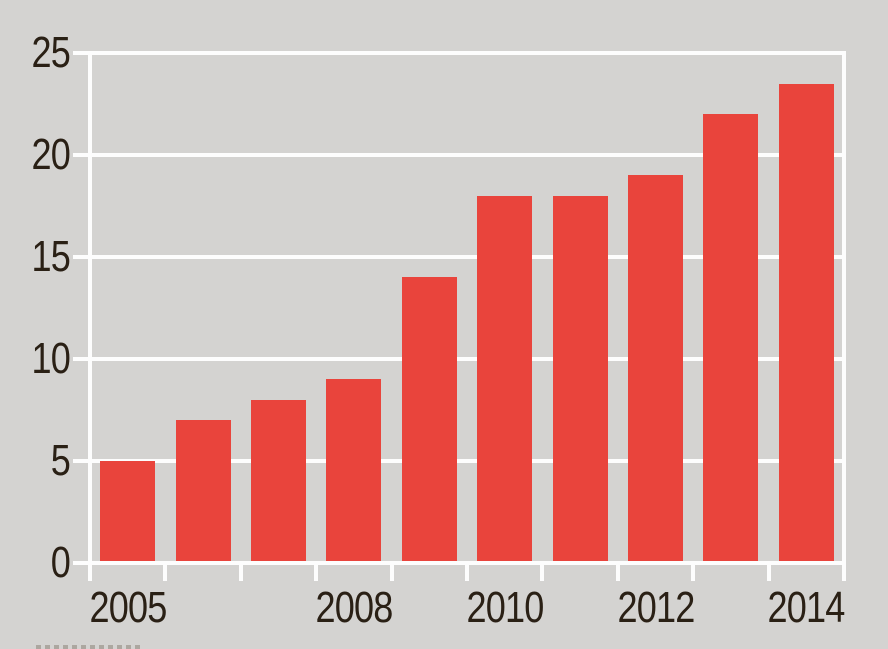 The height and width of the screenshot is (649, 888). What do you see at coordinates (844, 317) in the screenshot?
I see `plot-right-border` at bounding box center [844, 317].